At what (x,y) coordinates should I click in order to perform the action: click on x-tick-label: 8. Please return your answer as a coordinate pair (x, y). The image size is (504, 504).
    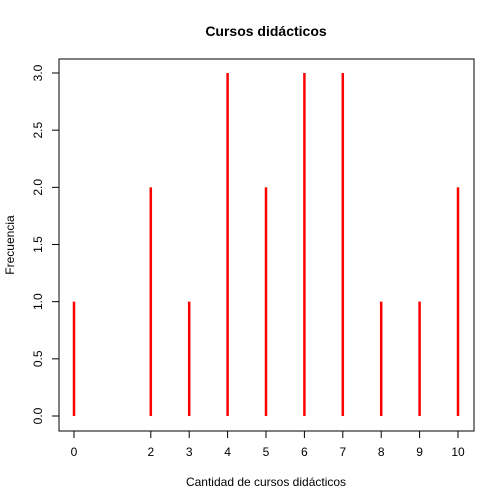
    Looking at the image, I should click on (381, 452).